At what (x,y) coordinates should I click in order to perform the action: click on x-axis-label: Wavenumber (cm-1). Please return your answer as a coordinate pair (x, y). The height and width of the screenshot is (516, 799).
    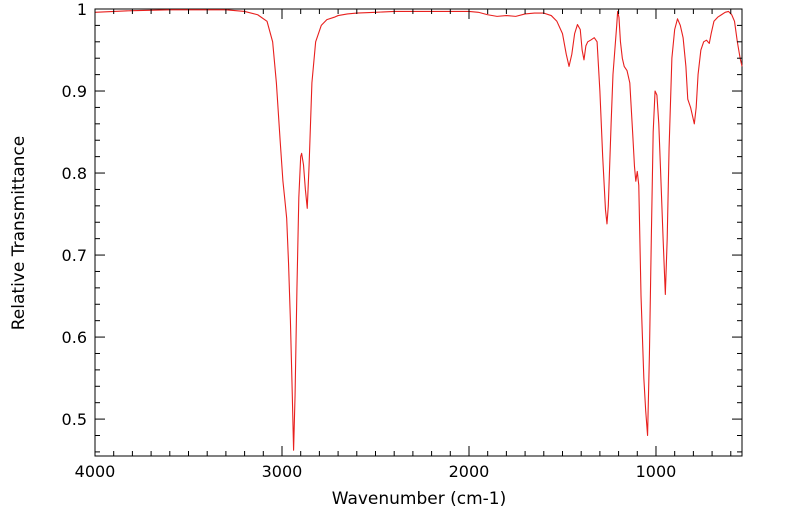
    Looking at the image, I should click on (419, 499).